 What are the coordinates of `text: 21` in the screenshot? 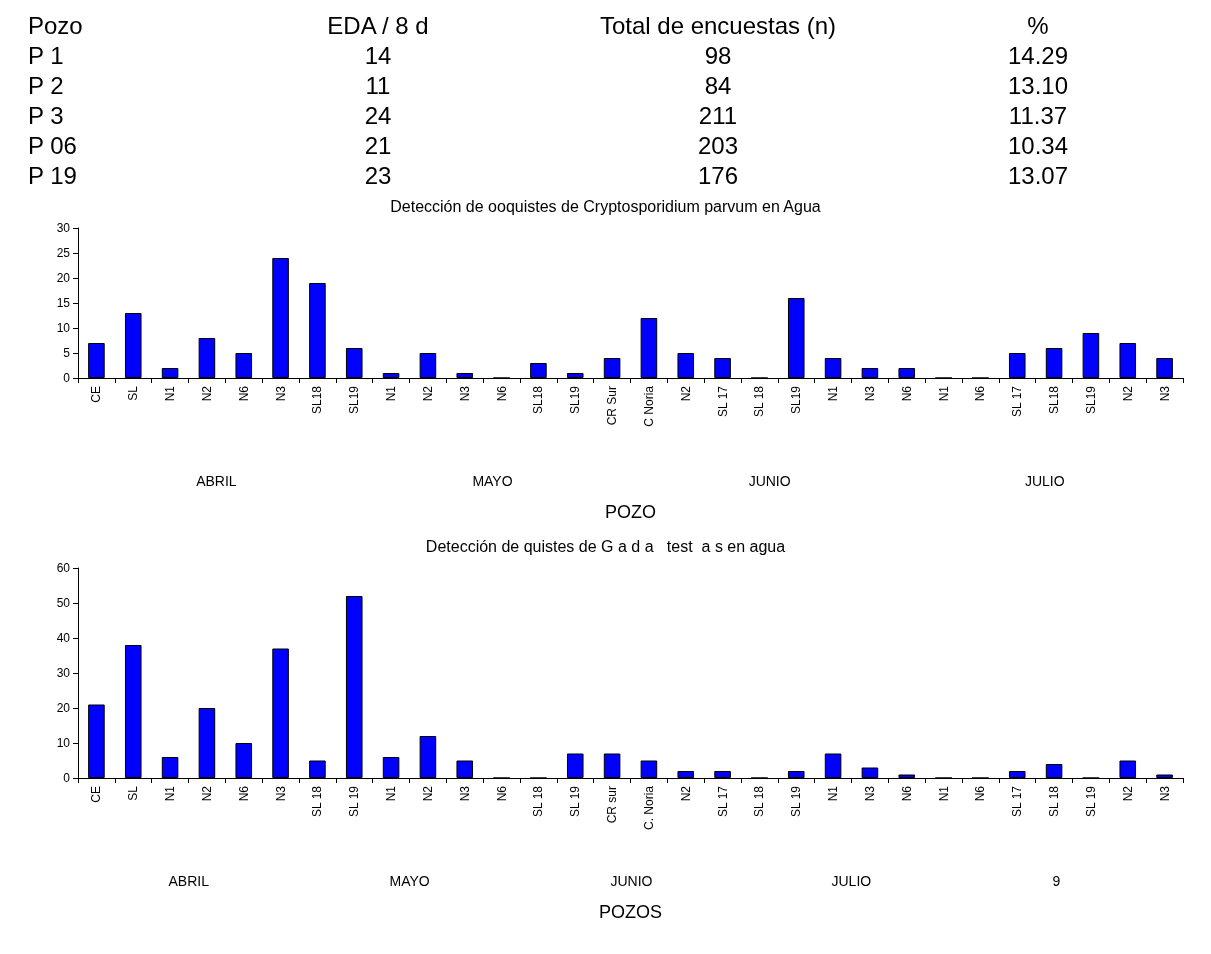 It's located at (378, 146).